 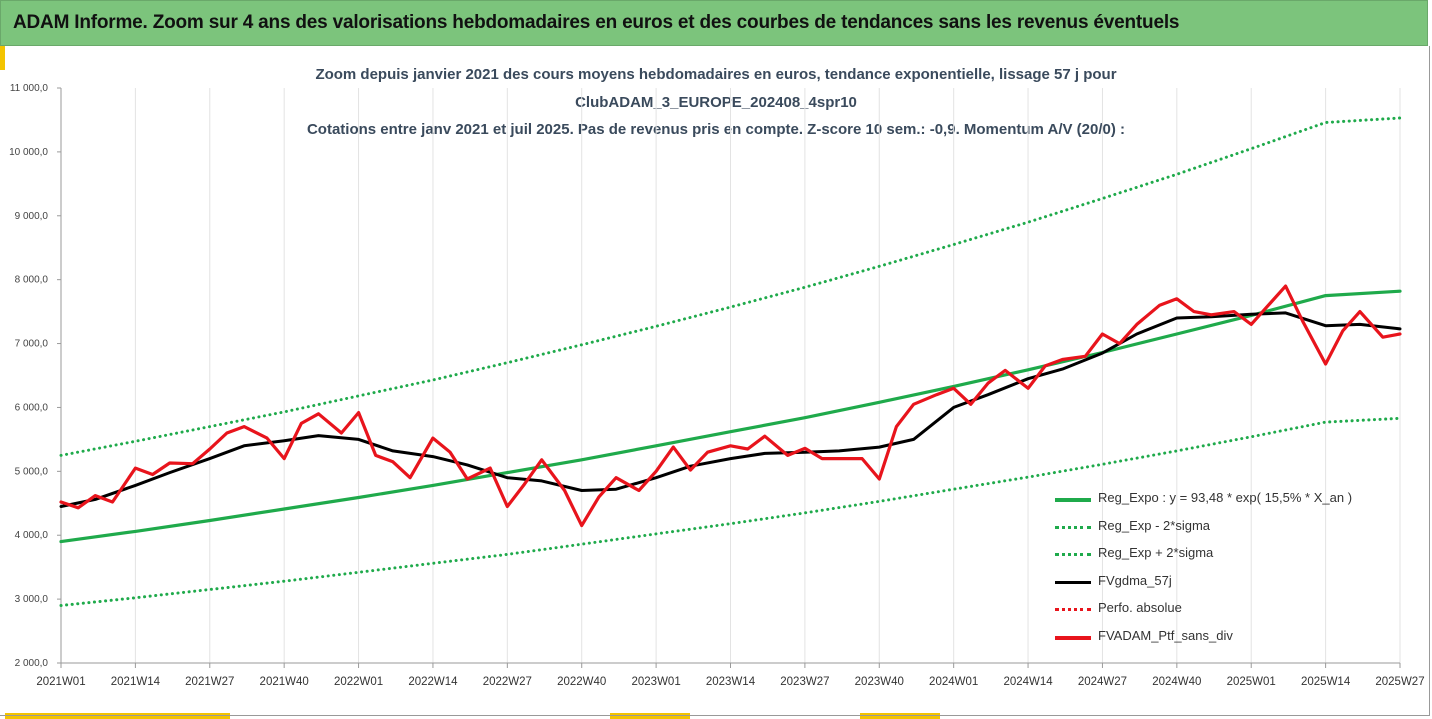 What do you see at coordinates (32, 344) in the screenshot?
I see `y-tick-label: 7 000,0` at bounding box center [32, 344].